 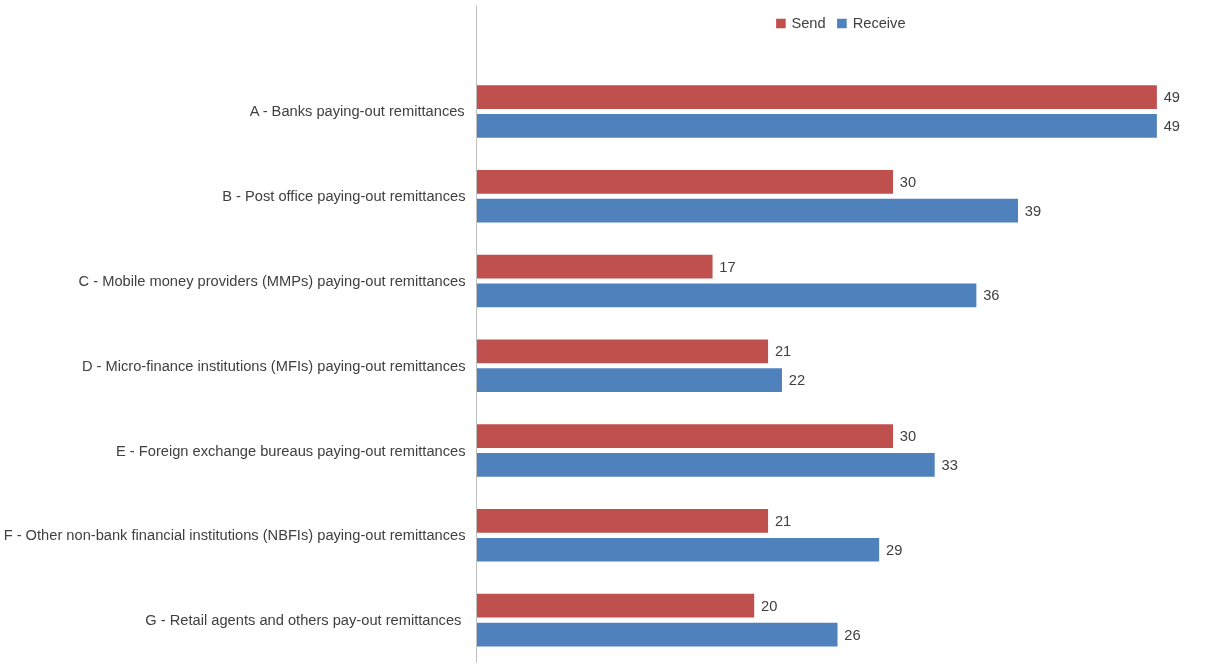 I want to click on data-label: 26, so click(x=852, y=634).